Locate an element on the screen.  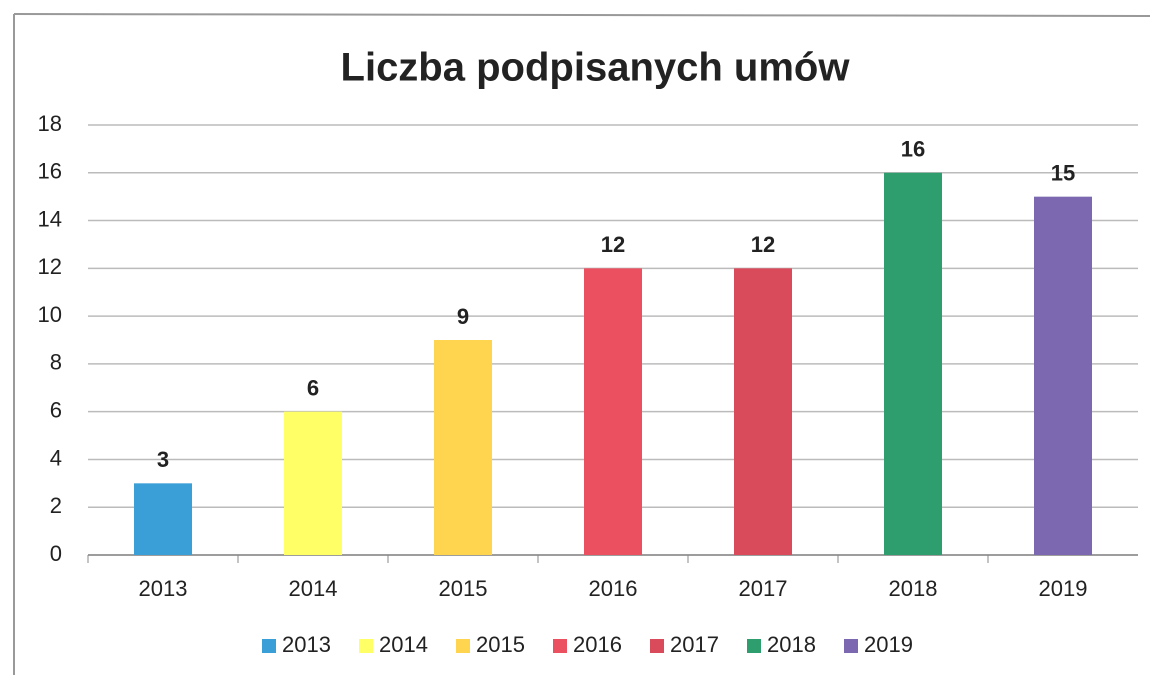
data-label: 15 is located at coordinates (1063, 172).